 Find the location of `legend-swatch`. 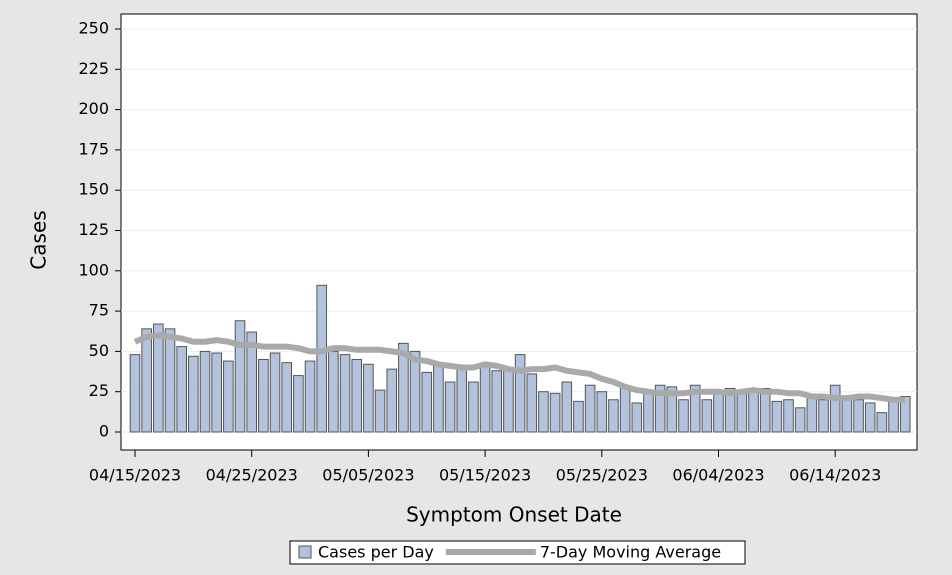

legend-swatch is located at coordinates (305, 552).